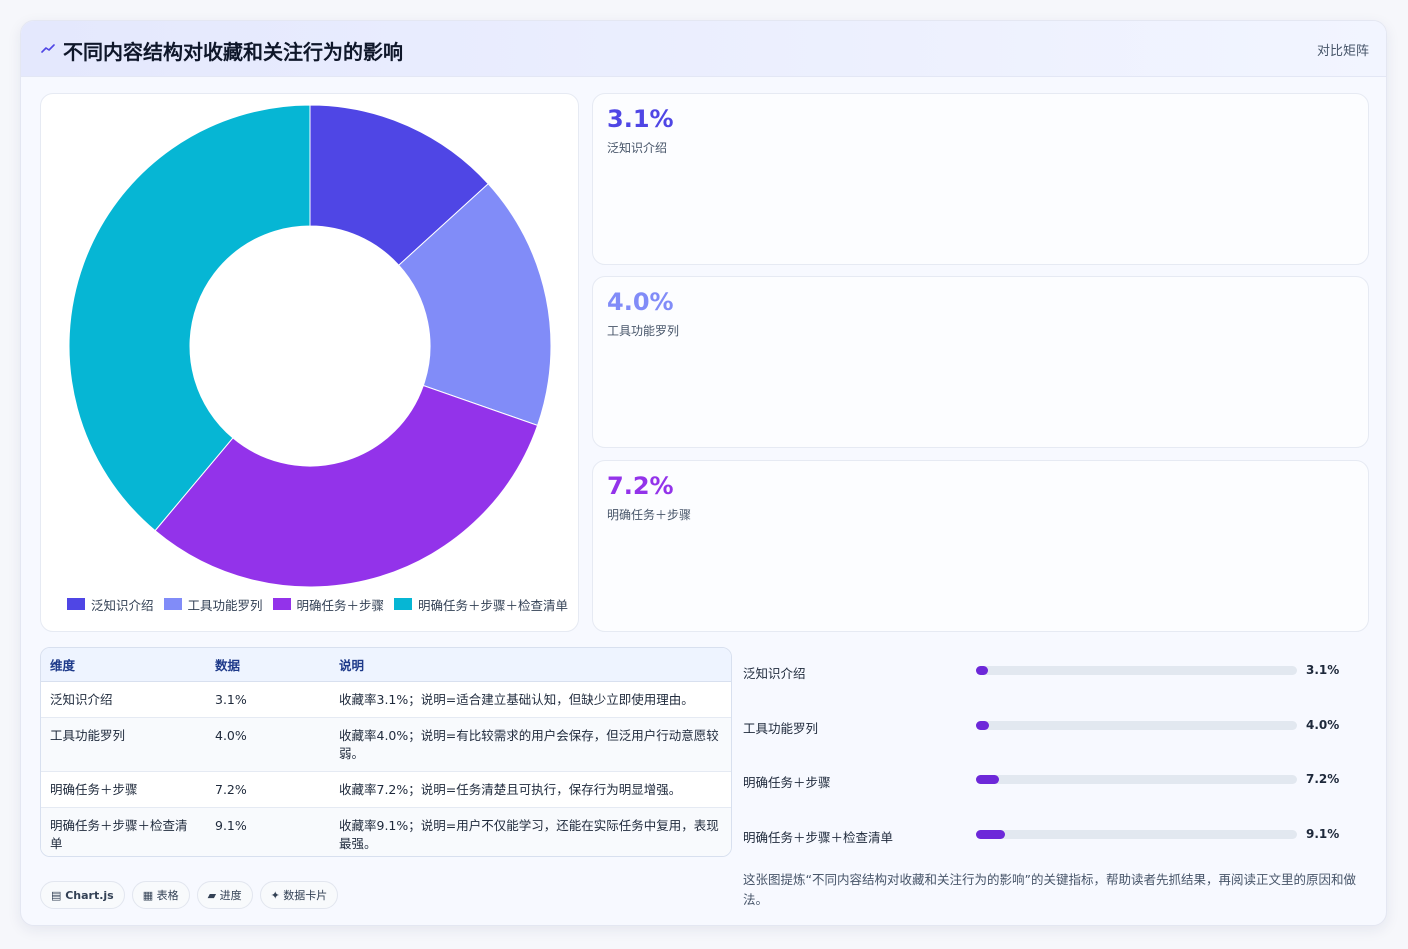 This screenshot has width=1408, height=949. Describe the element at coordinates (980, 362) in the screenshot. I see `stat-card: 4.0% 工具功能罗列` at that location.